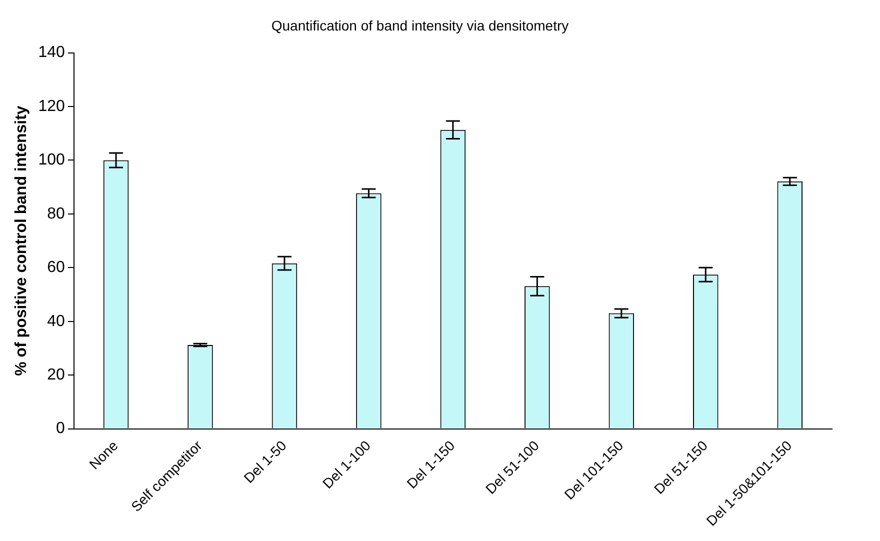 Image resolution: width=880 pixels, height=541 pixels. I want to click on y-tick-label: 140, so click(51, 53).